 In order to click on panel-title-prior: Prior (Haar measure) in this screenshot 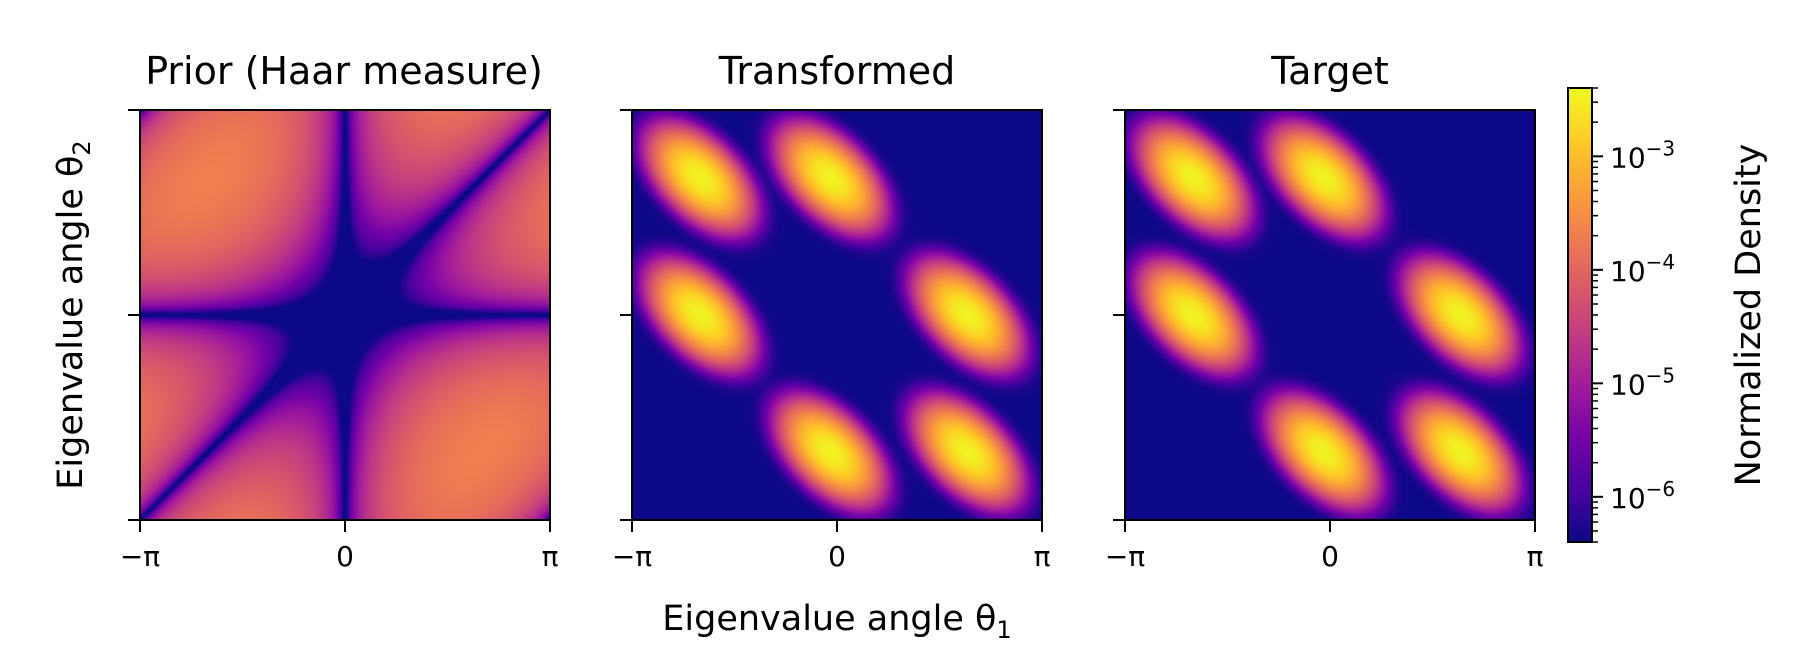, I will do `click(344, 71)`.